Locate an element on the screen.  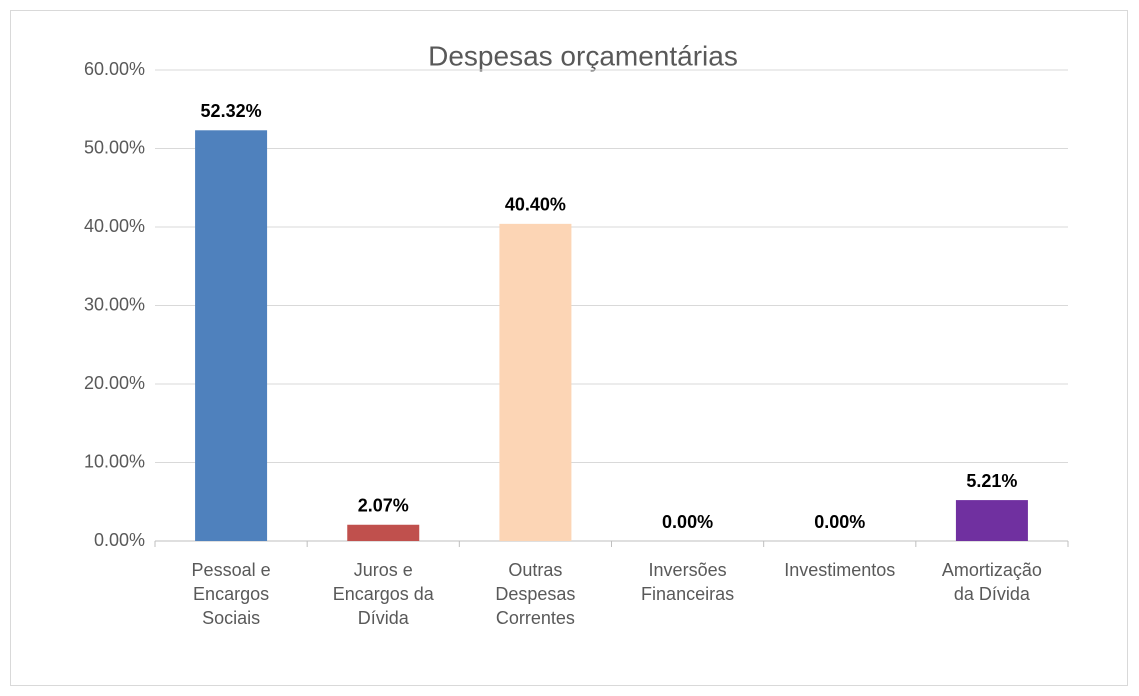
chart-title: Despesas orçamentárias is located at coordinates (583, 55).